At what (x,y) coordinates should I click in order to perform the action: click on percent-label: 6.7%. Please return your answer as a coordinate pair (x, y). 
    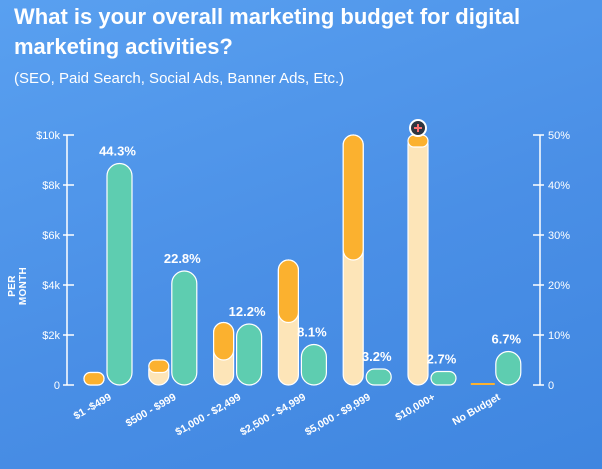
    Looking at the image, I should click on (506, 339).